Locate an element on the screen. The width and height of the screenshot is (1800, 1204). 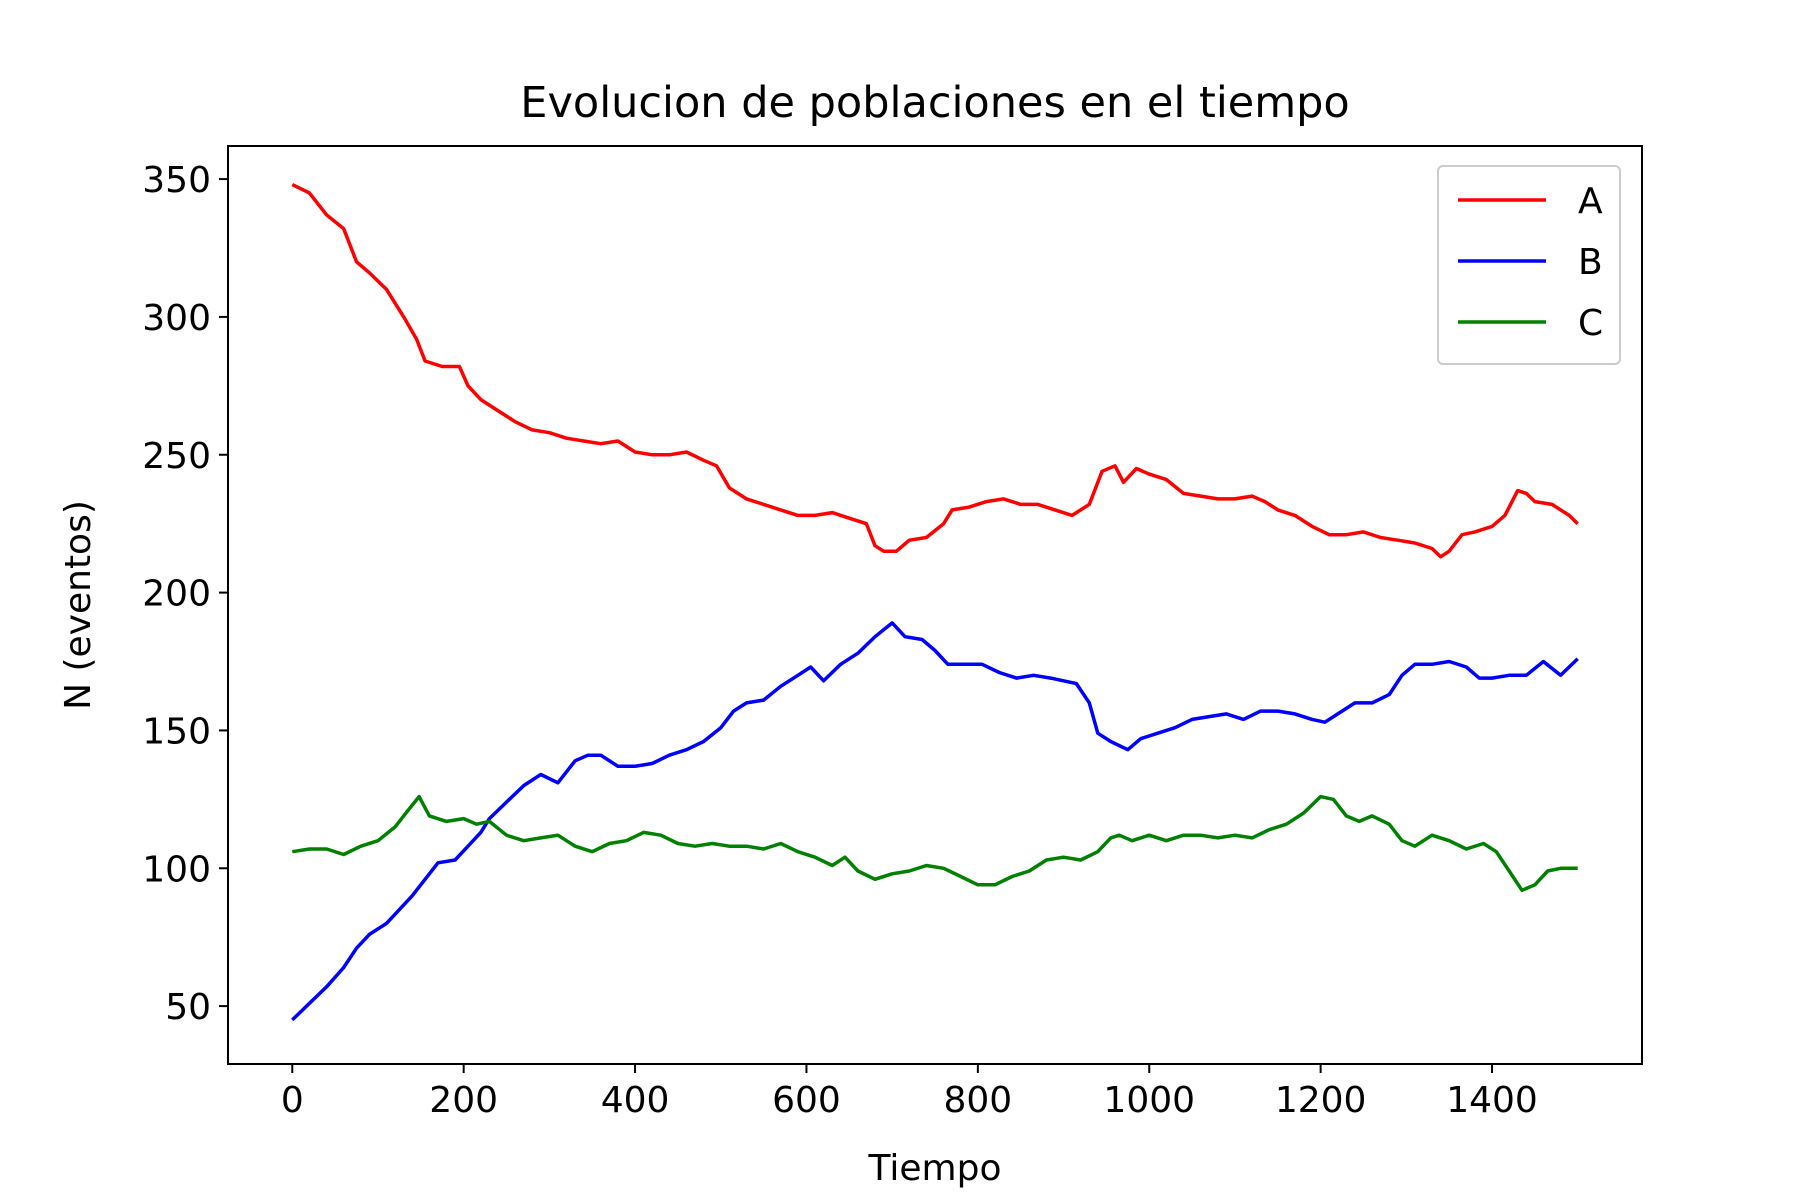
x-tick-label: 800 is located at coordinates (977, 1100).